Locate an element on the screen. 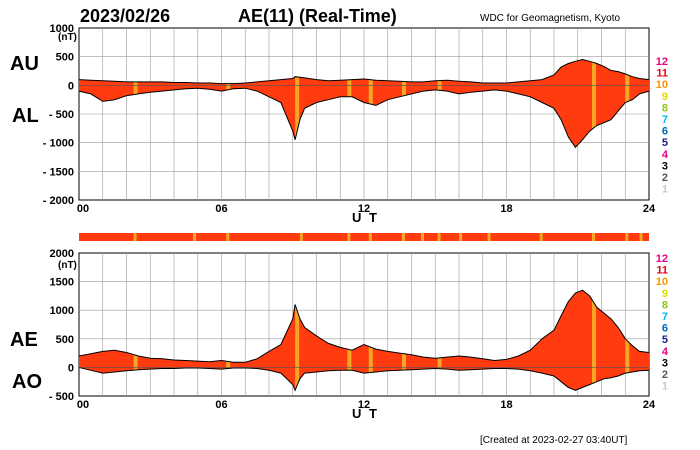 Image resolution: width=700 pixels, height=450 pixels. ae-ao-xticks: 00 06 12 18 24 is located at coordinates (366, 405).